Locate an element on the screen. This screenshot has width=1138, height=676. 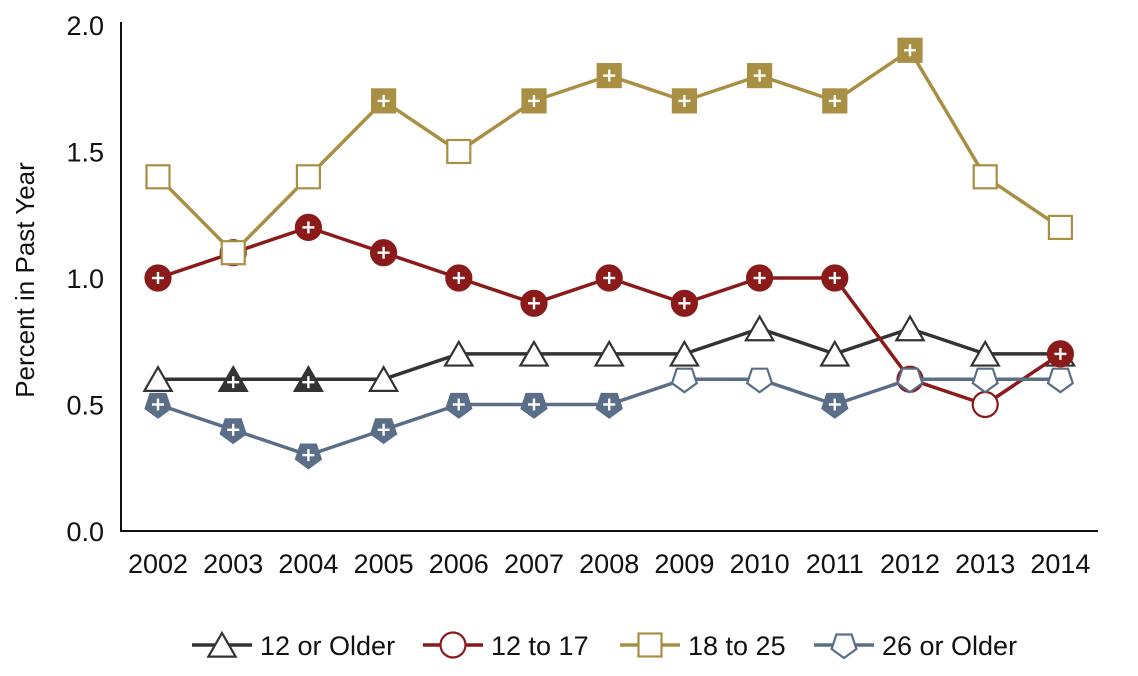
circle-marker is located at coordinates (985, 404).